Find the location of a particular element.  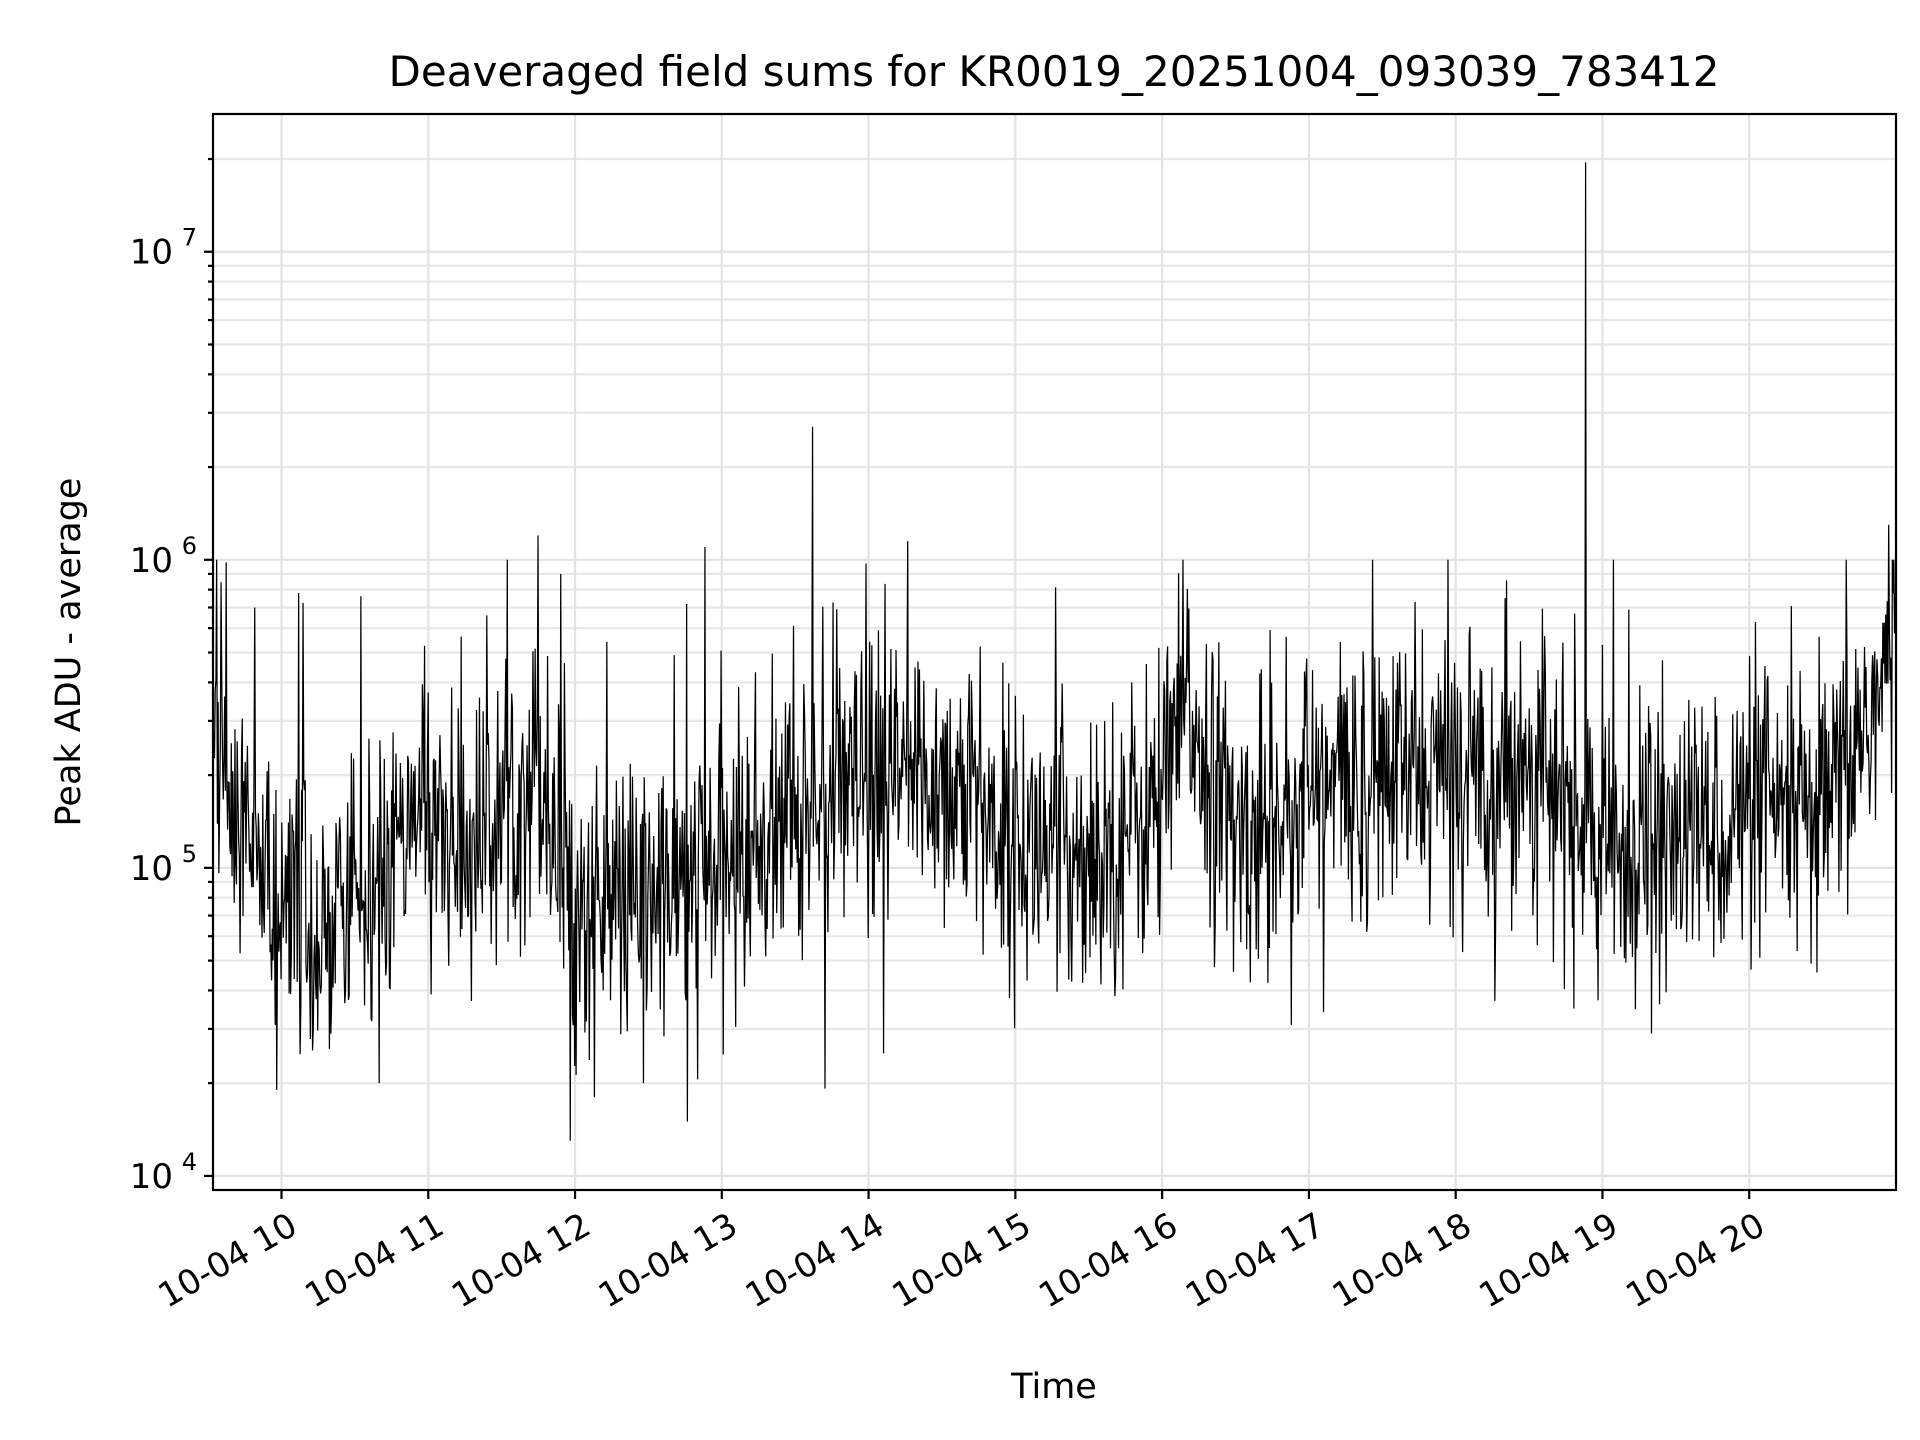

y-axis-label: Peak ADU - average is located at coordinates (69, 652).